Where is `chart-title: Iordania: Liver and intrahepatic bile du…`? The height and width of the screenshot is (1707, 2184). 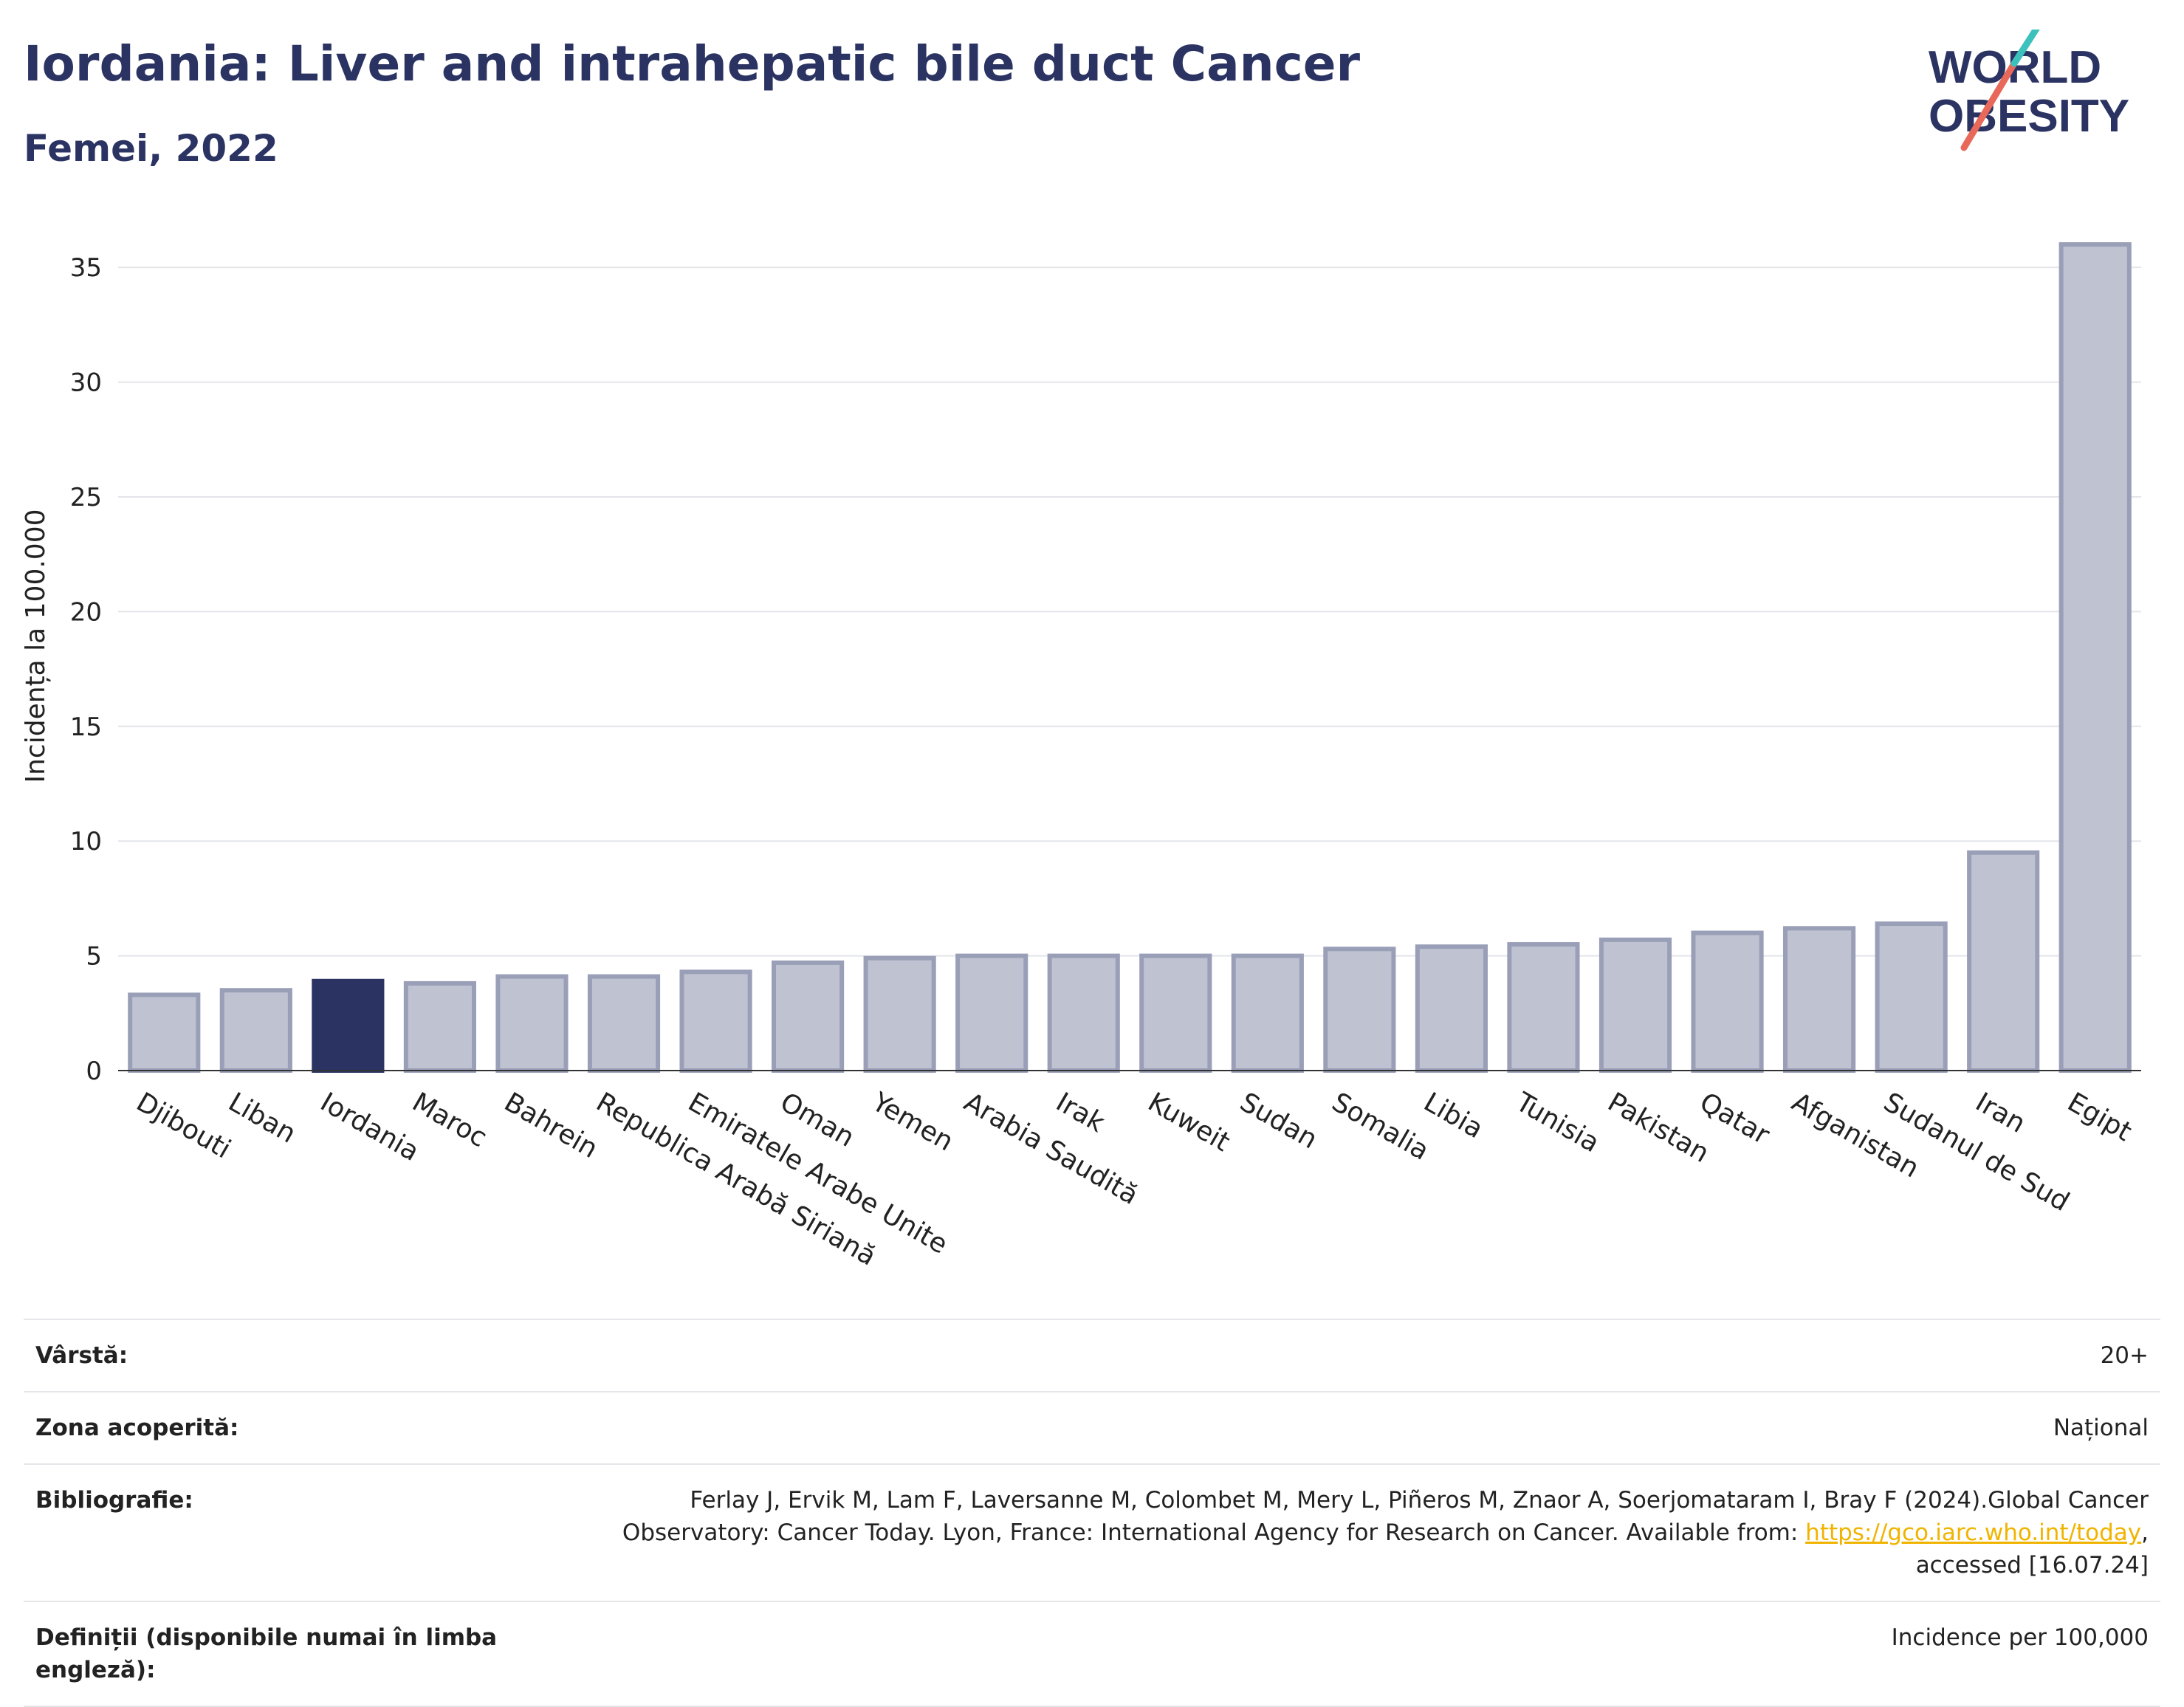 chart-title: Iordania: Liver and intrahepatic bile du… is located at coordinates (693, 64).